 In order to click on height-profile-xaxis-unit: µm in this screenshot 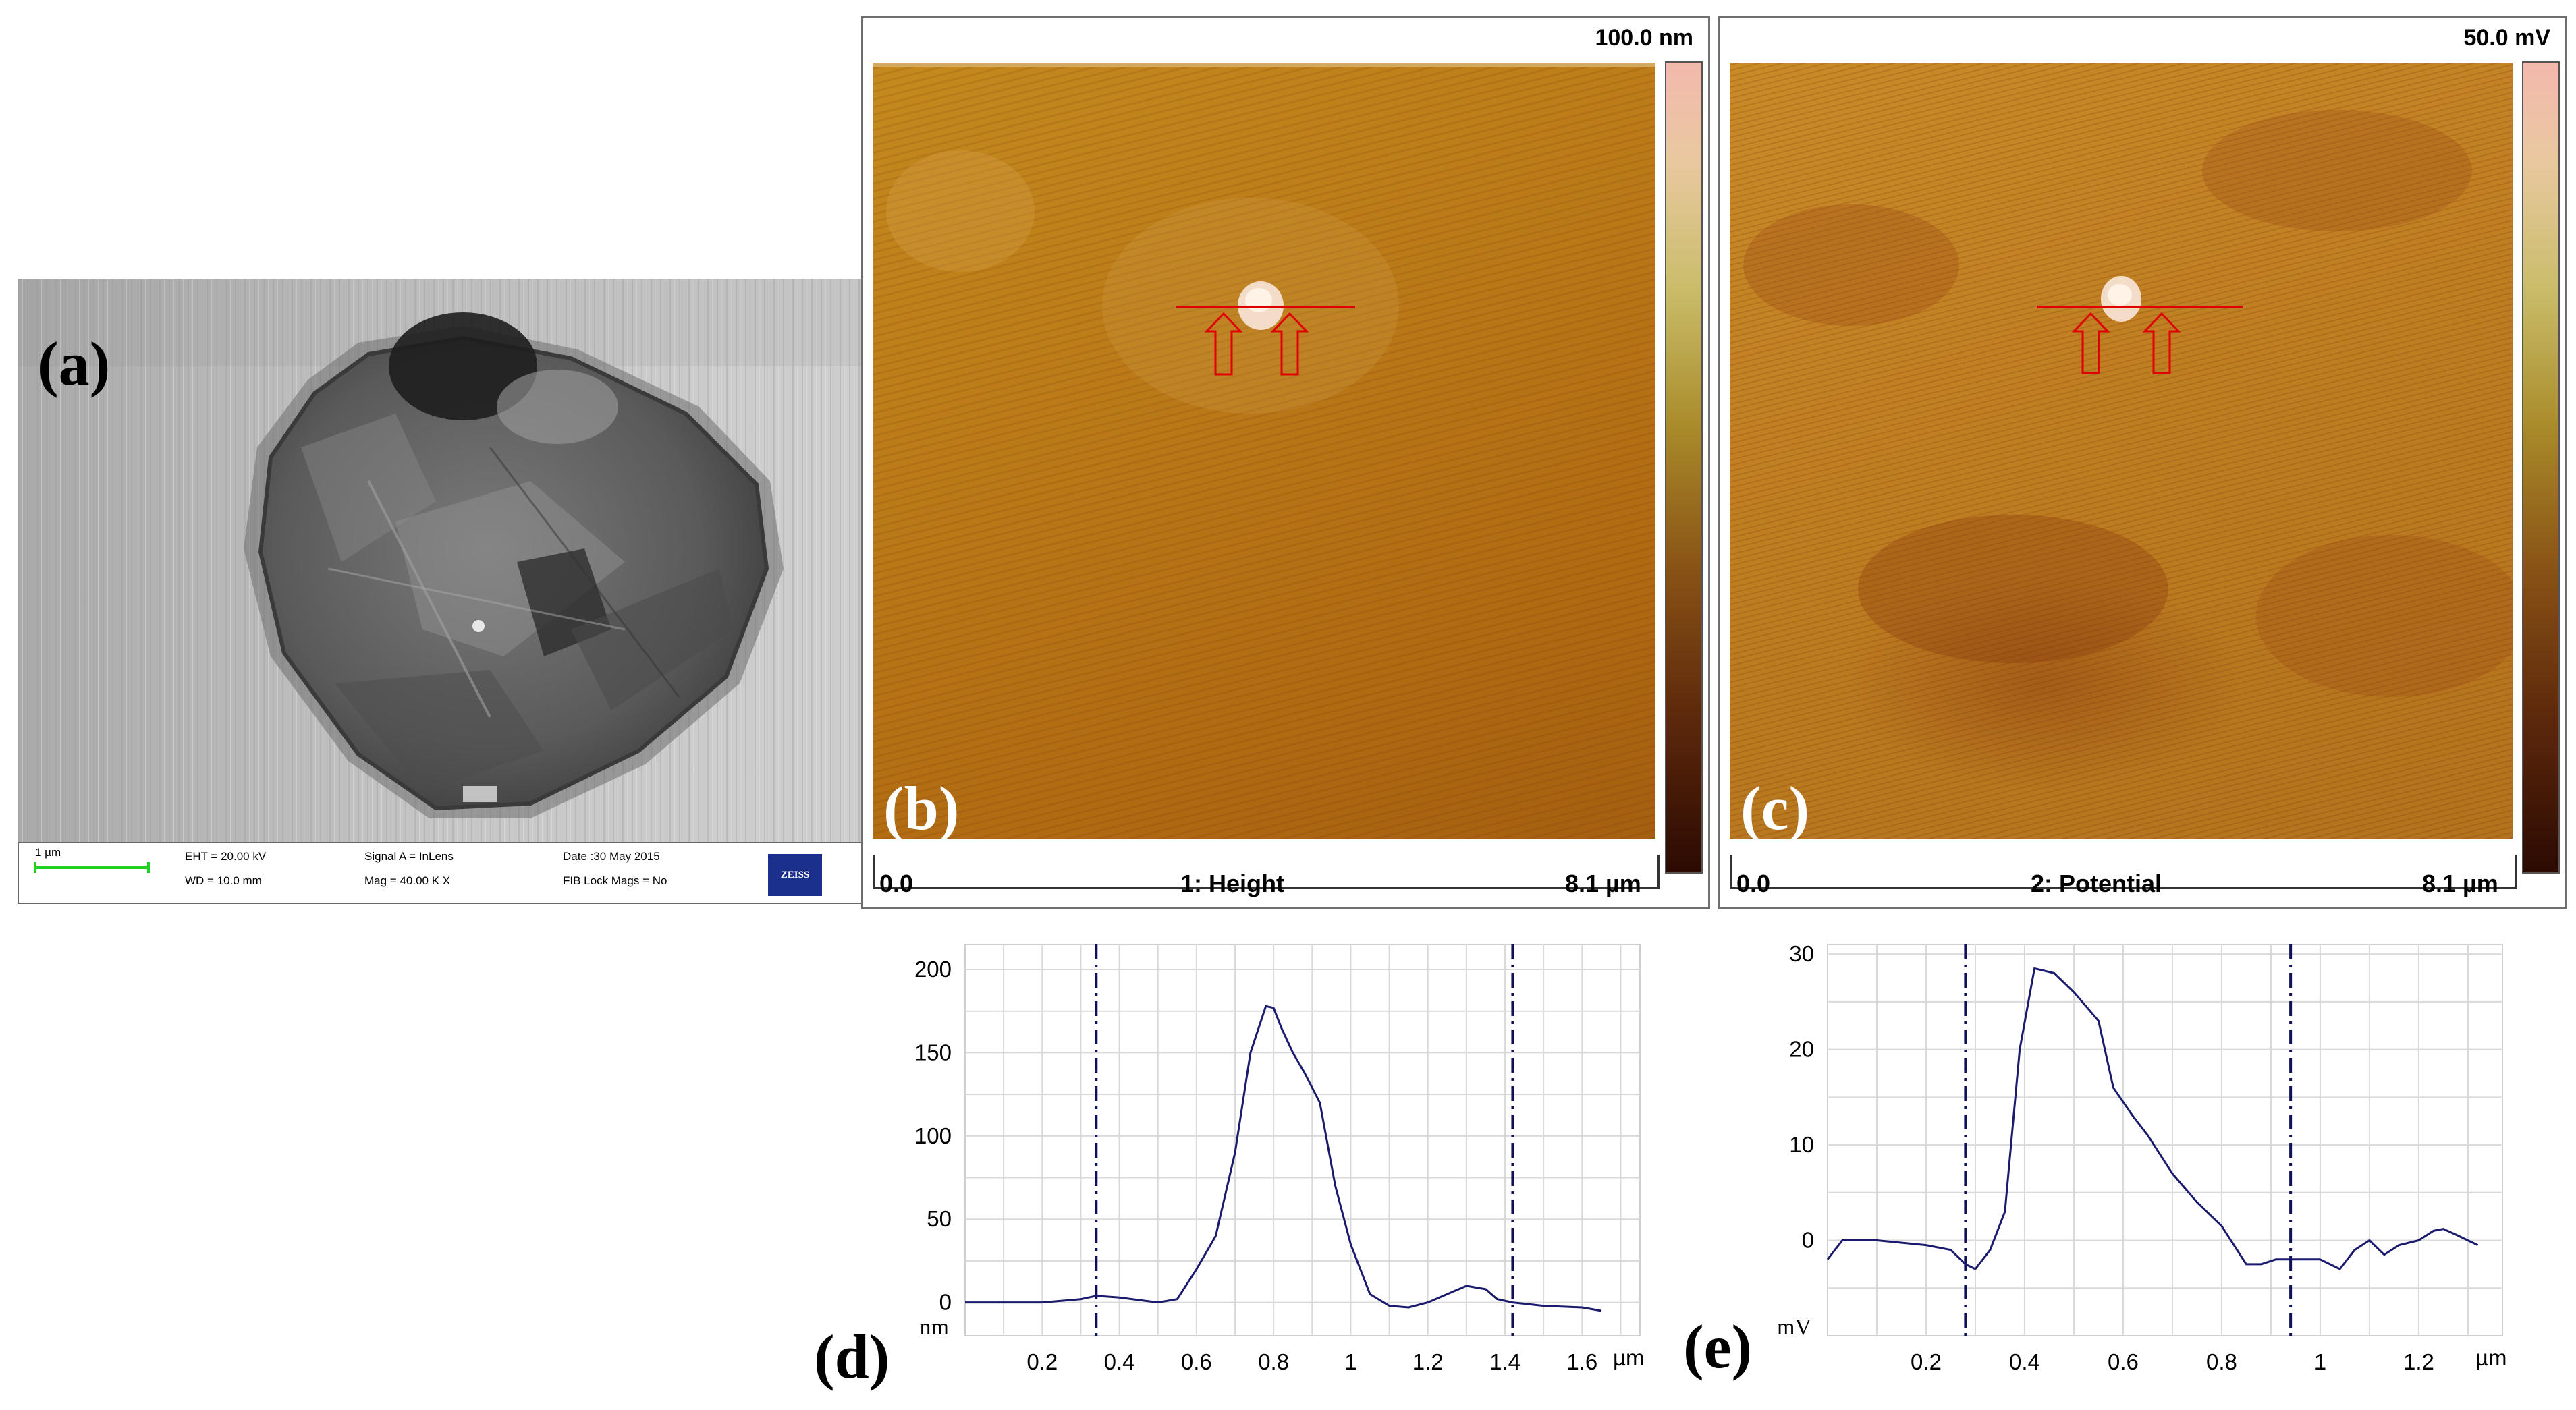, I will do `click(1629, 1357)`.